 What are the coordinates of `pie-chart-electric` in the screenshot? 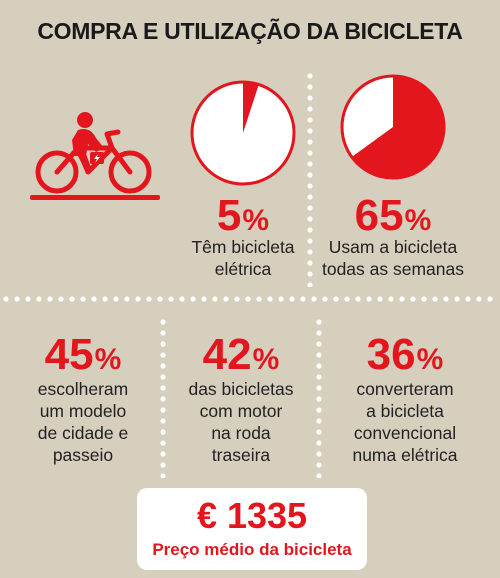 It's located at (243, 133).